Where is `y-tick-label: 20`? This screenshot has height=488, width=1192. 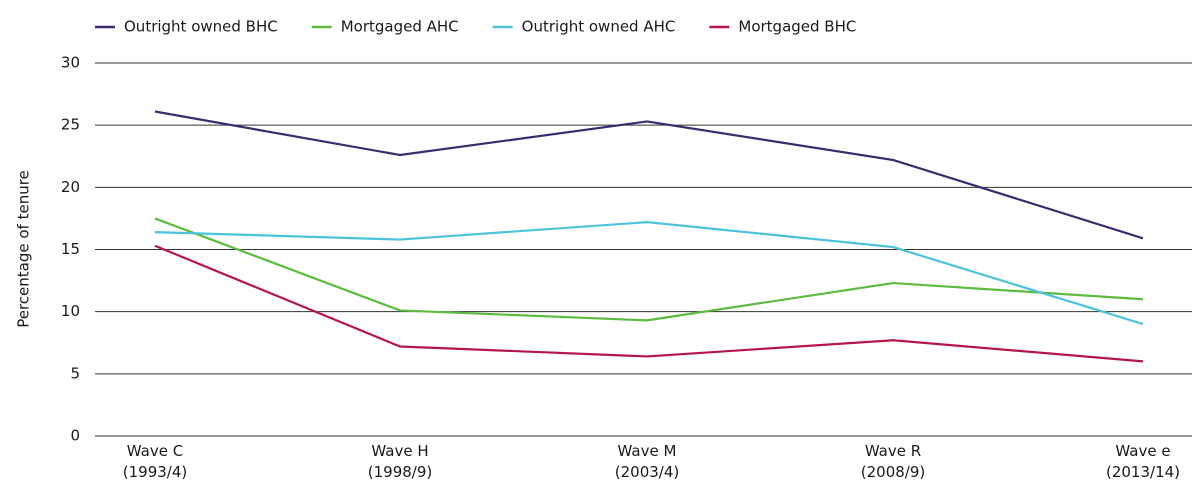 y-tick-label: 20 is located at coordinates (70, 187).